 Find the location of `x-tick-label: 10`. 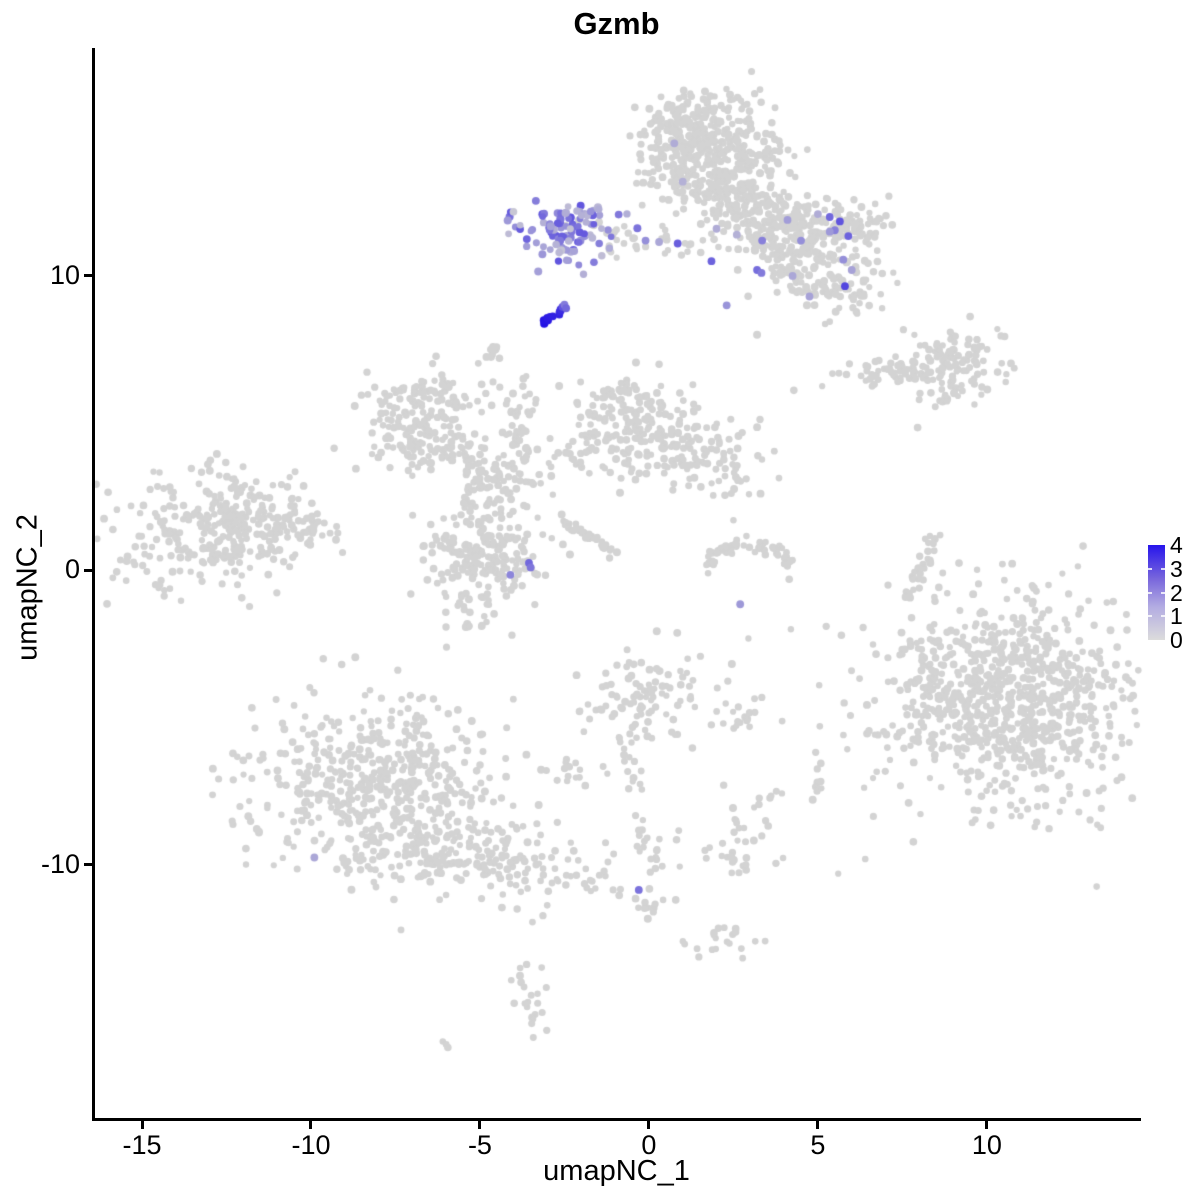

x-tick-label: 10 is located at coordinates (986, 1145).